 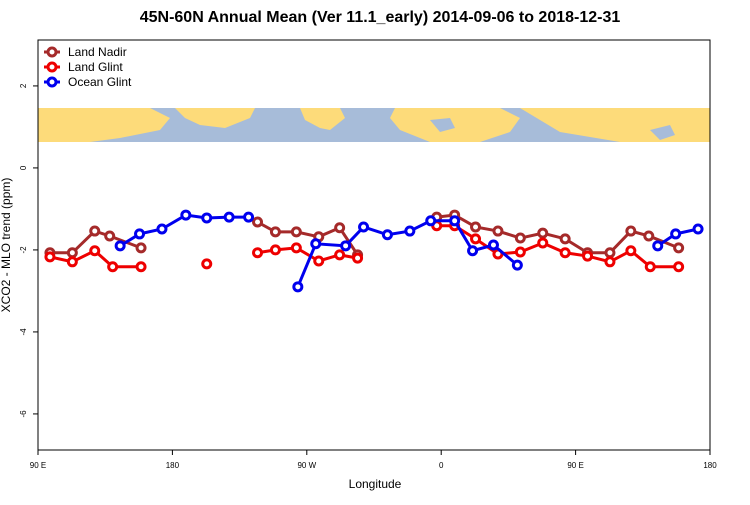 I want to click on y-tick-label: -2, so click(x=23, y=250).